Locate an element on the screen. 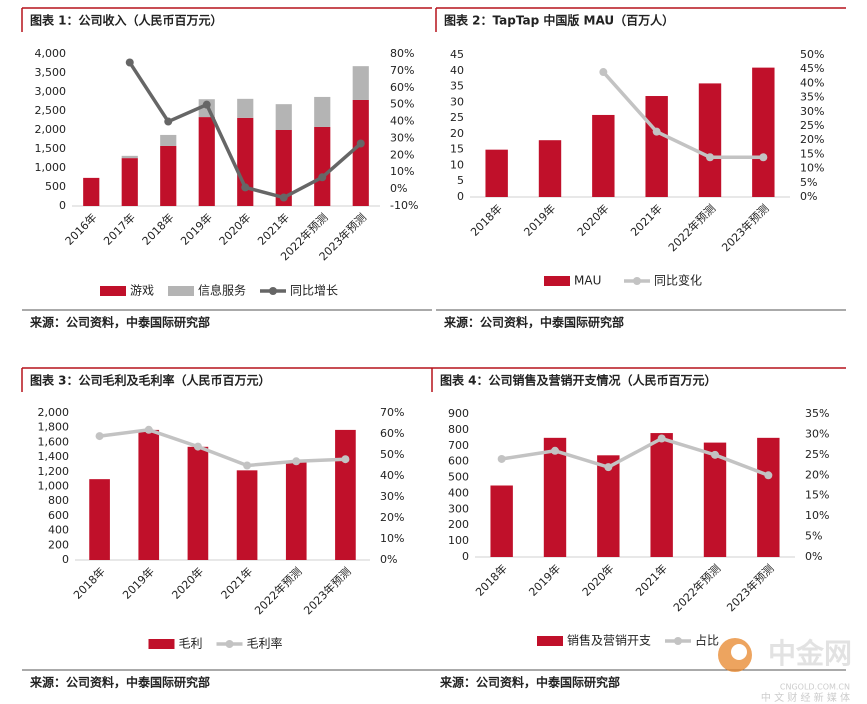  chart-title: 图表 3：公司毛利及毛利率（人民币百万元） is located at coordinates (150, 380).